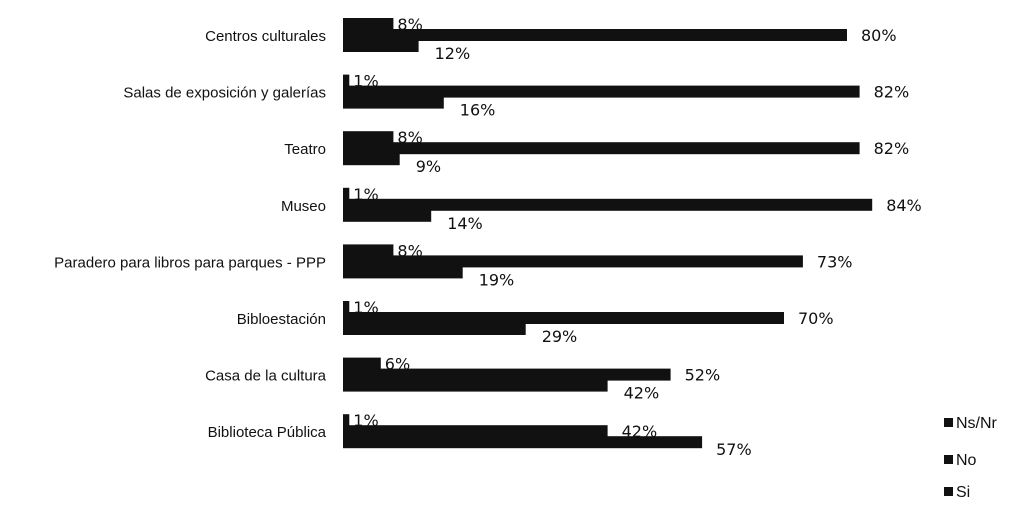 The width and height of the screenshot is (1014, 526). What do you see at coordinates (734, 449) in the screenshot?
I see `value-label-si: 57%` at bounding box center [734, 449].